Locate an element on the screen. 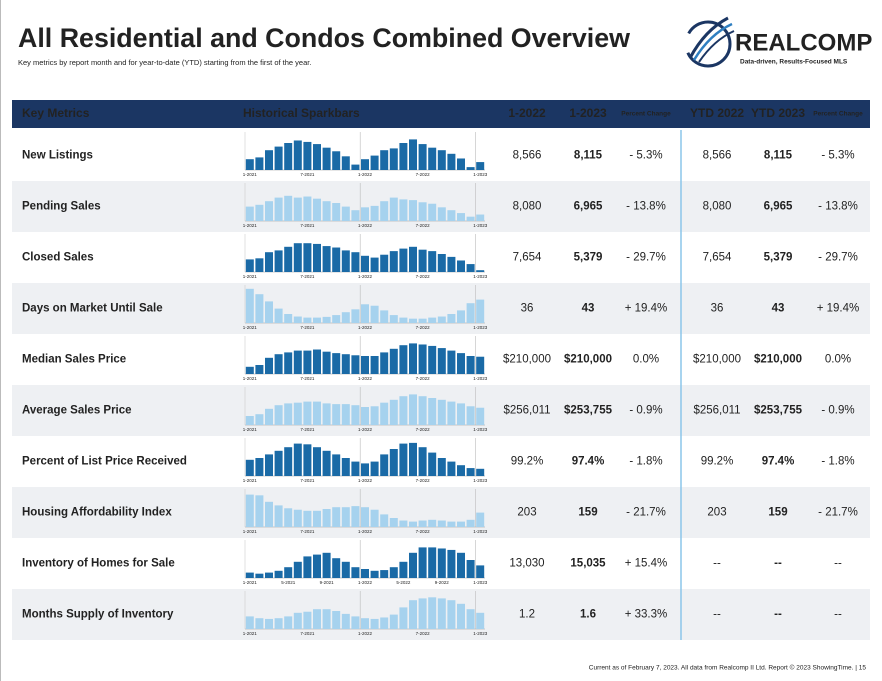 This screenshot has width=882, height=681. metric-label: Housing Affordability Index is located at coordinates (97, 513).